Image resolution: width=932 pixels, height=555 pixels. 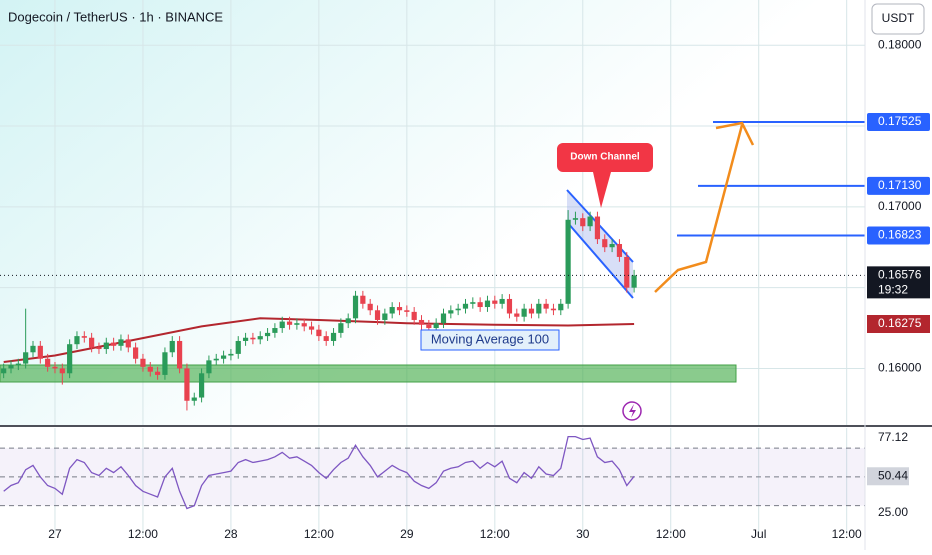 I want to click on countdown-label: 19:32, so click(x=893, y=290).